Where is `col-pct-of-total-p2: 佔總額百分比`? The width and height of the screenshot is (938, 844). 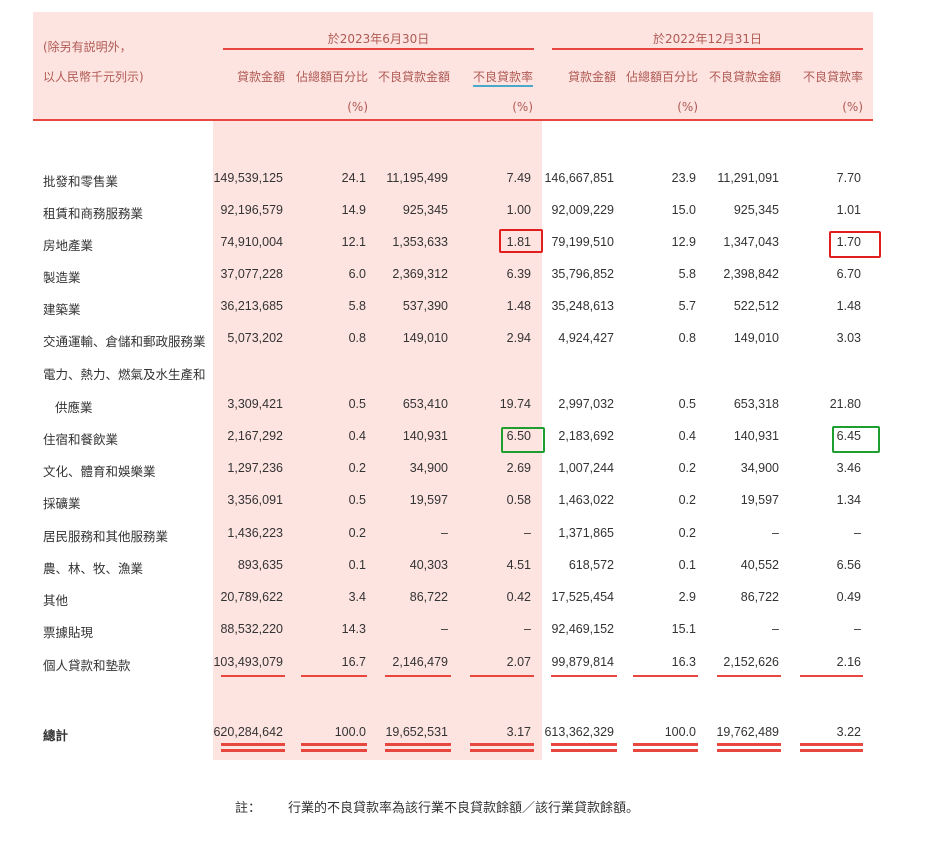
col-pct-of-total-p2: 佔總額百分比 is located at coordinates (661, 77).